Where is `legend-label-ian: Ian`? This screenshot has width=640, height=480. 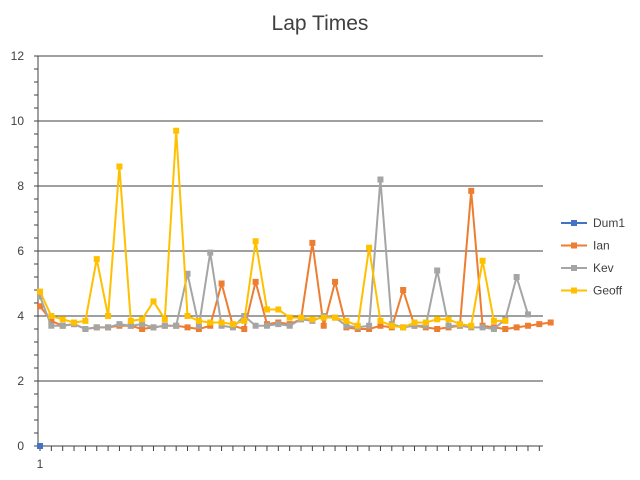
legend-label-ian: Ian is located at coordinates (601, 246).